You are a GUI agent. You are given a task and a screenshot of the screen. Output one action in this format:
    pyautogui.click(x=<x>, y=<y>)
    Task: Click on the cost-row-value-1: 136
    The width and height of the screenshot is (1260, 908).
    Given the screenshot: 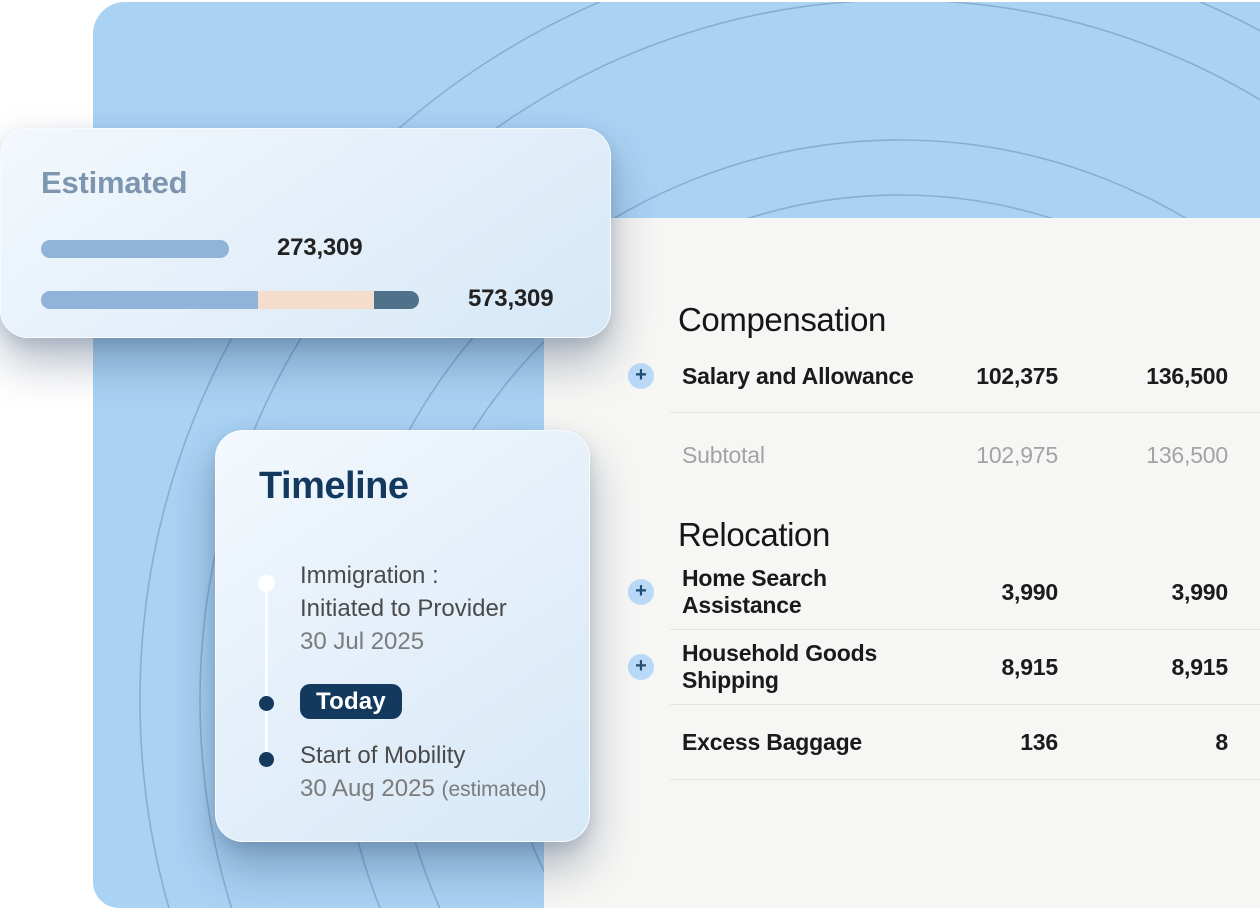 What is the action you would take?
    pyautogui.click(x=1039, y=741)
    